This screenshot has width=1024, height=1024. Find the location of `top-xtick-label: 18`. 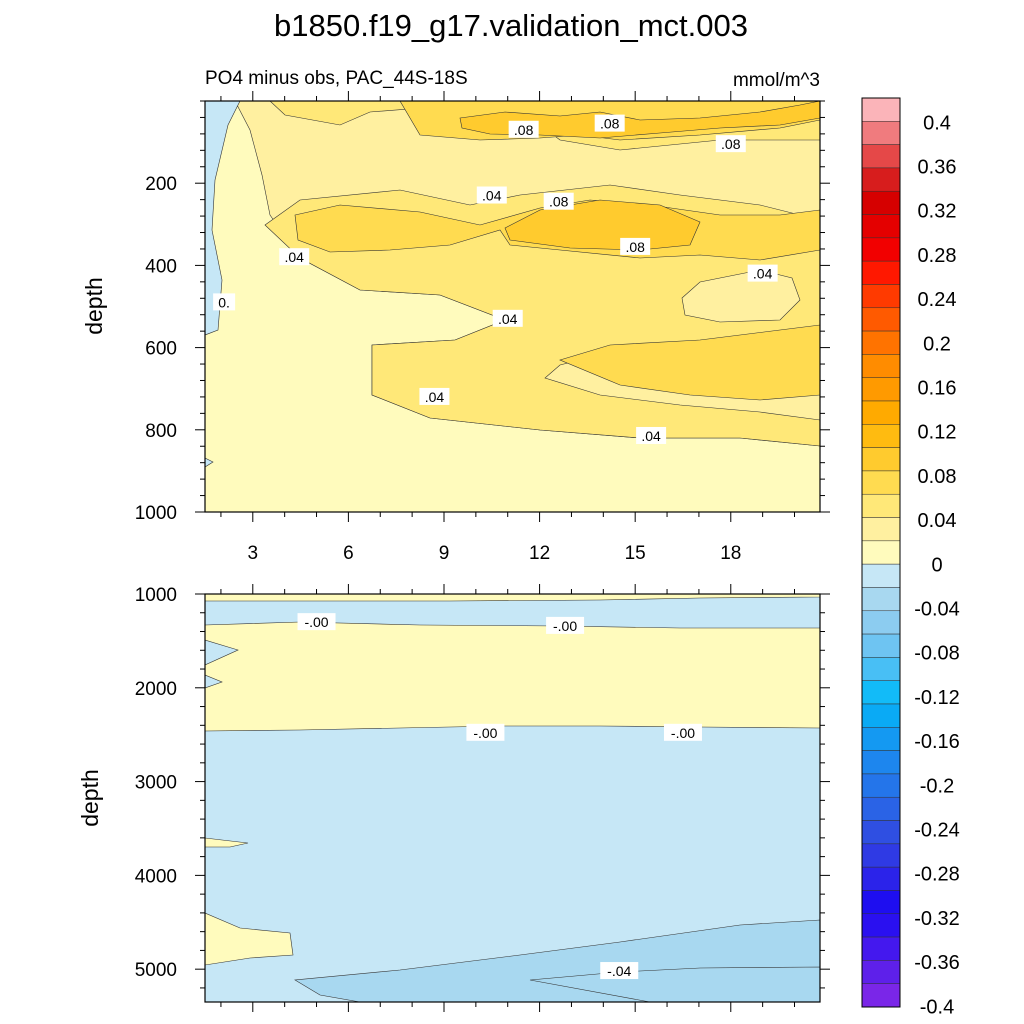

top-xtick-label: 18 is located at coordinates (730, 553).